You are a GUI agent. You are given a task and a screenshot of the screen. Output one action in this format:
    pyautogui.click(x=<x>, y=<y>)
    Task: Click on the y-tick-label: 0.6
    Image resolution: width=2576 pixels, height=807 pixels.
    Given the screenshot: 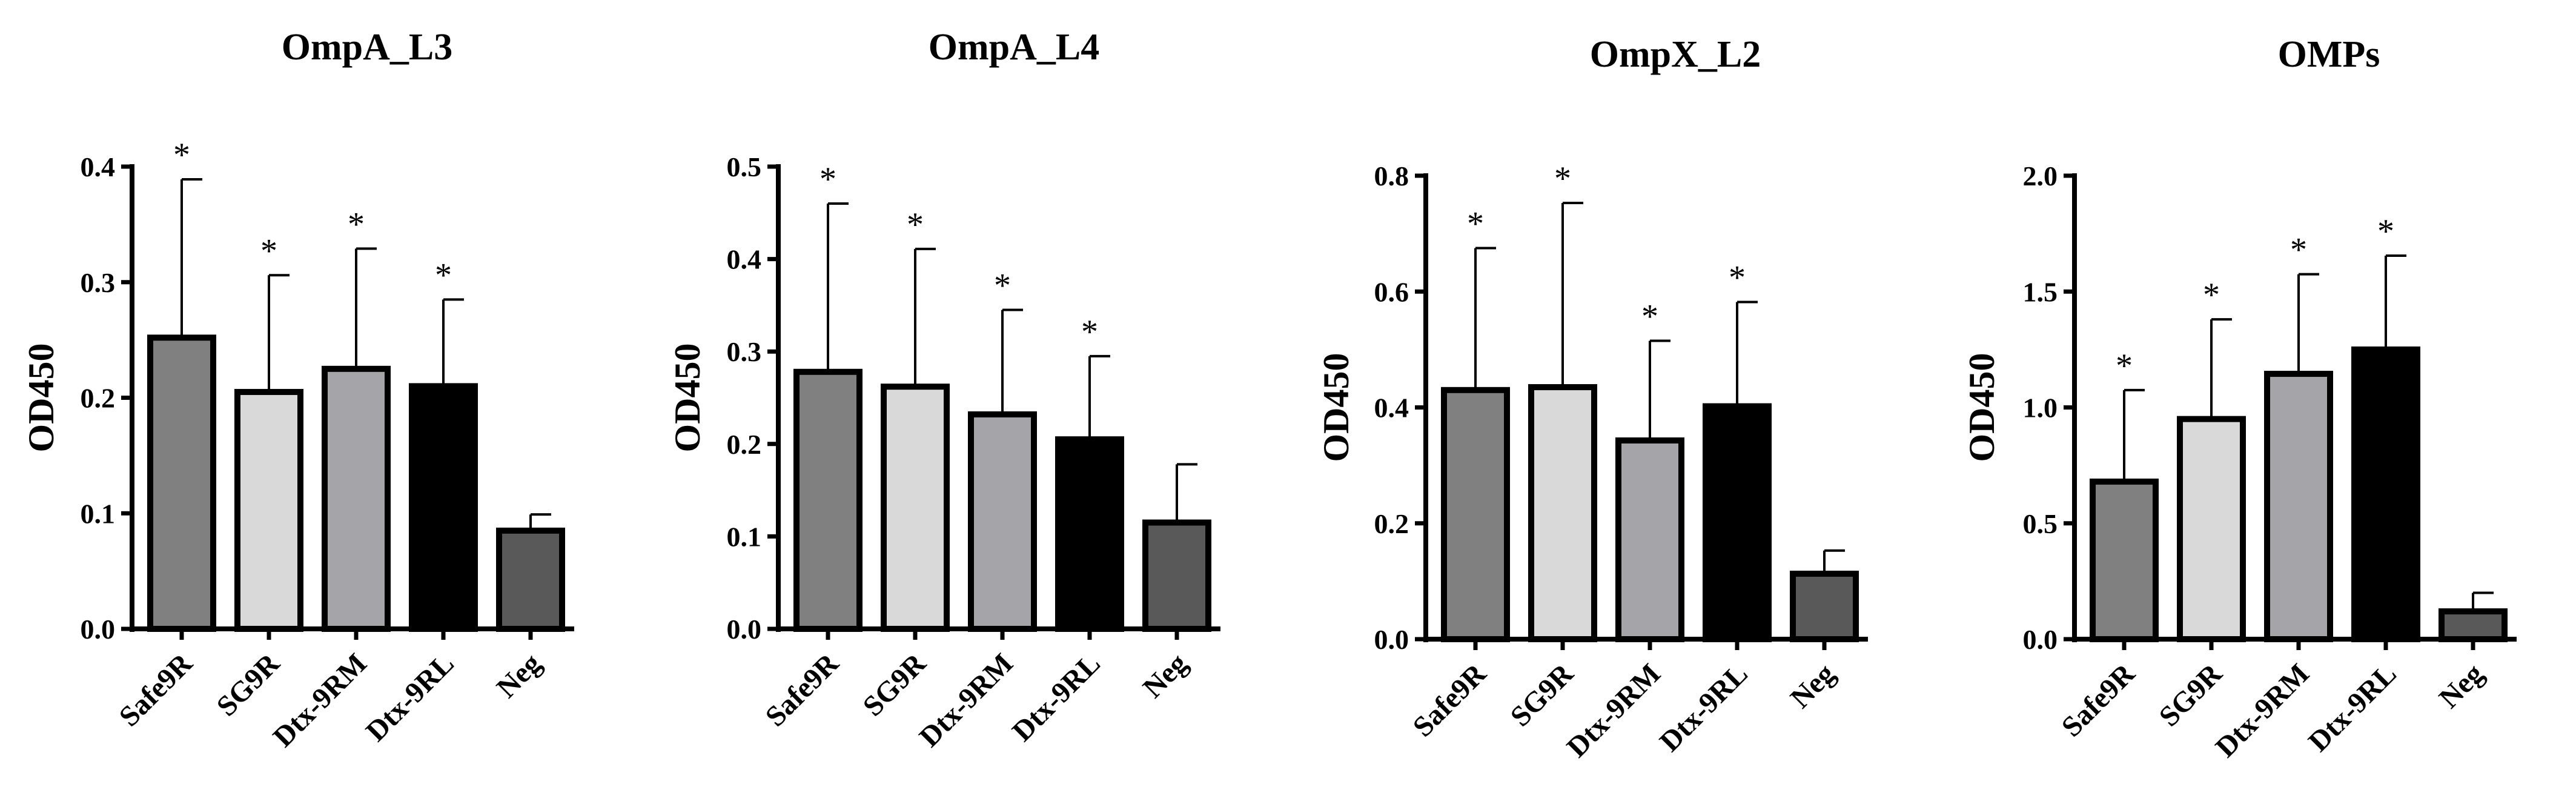 What is the action you would take?
    pyautogui.click(x=1391, y=291)
    